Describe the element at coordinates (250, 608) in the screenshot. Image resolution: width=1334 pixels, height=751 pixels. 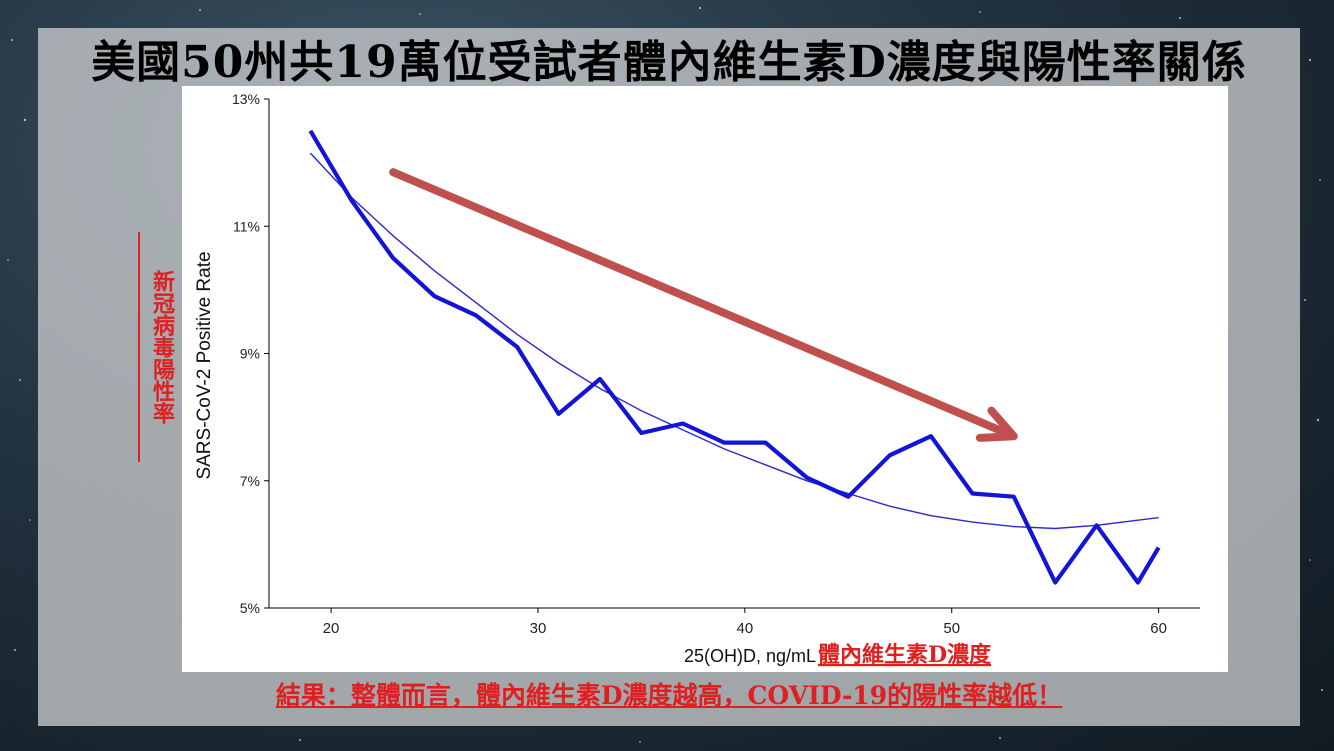
I see `y-tick-label: 5%` at that location.